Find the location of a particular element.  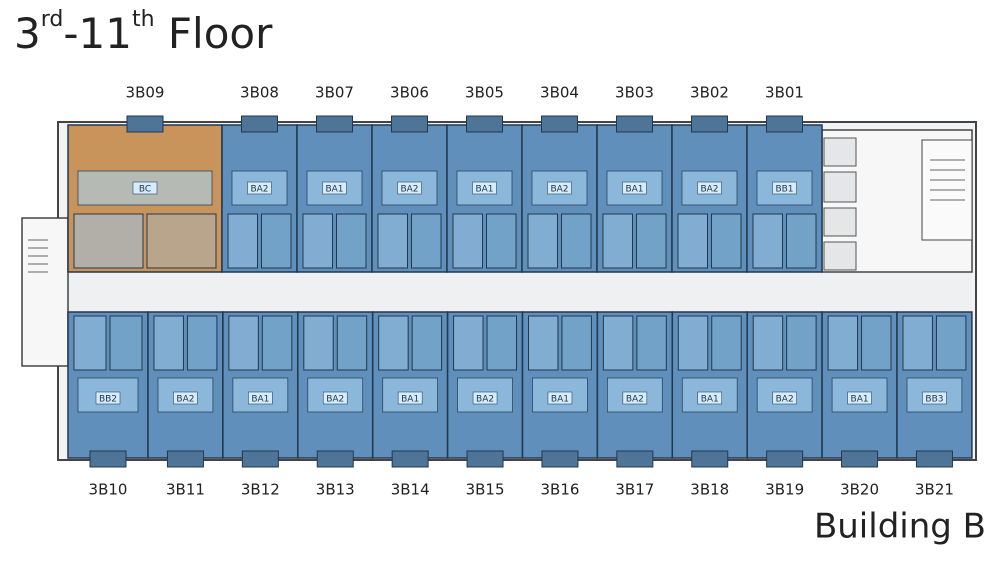

unit-label: 3B02 is located at coordinates (709, 93).